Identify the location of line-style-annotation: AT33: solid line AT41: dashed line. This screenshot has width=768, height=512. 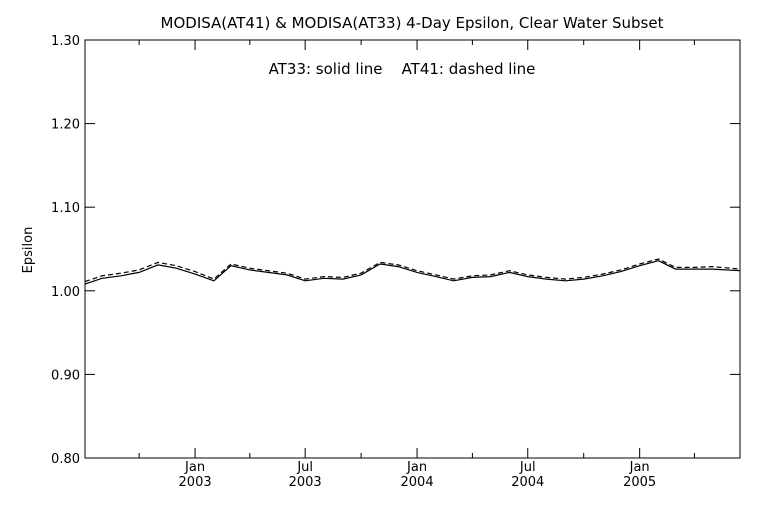
(402, 69).